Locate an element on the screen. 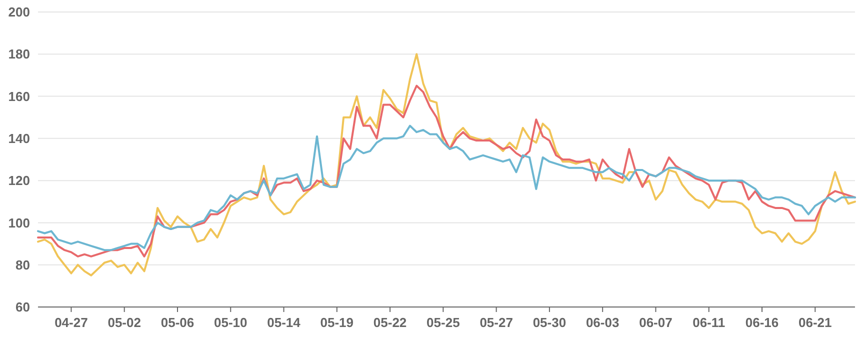  x-tick-label: 05-06 is located at coordinates (177, 322).